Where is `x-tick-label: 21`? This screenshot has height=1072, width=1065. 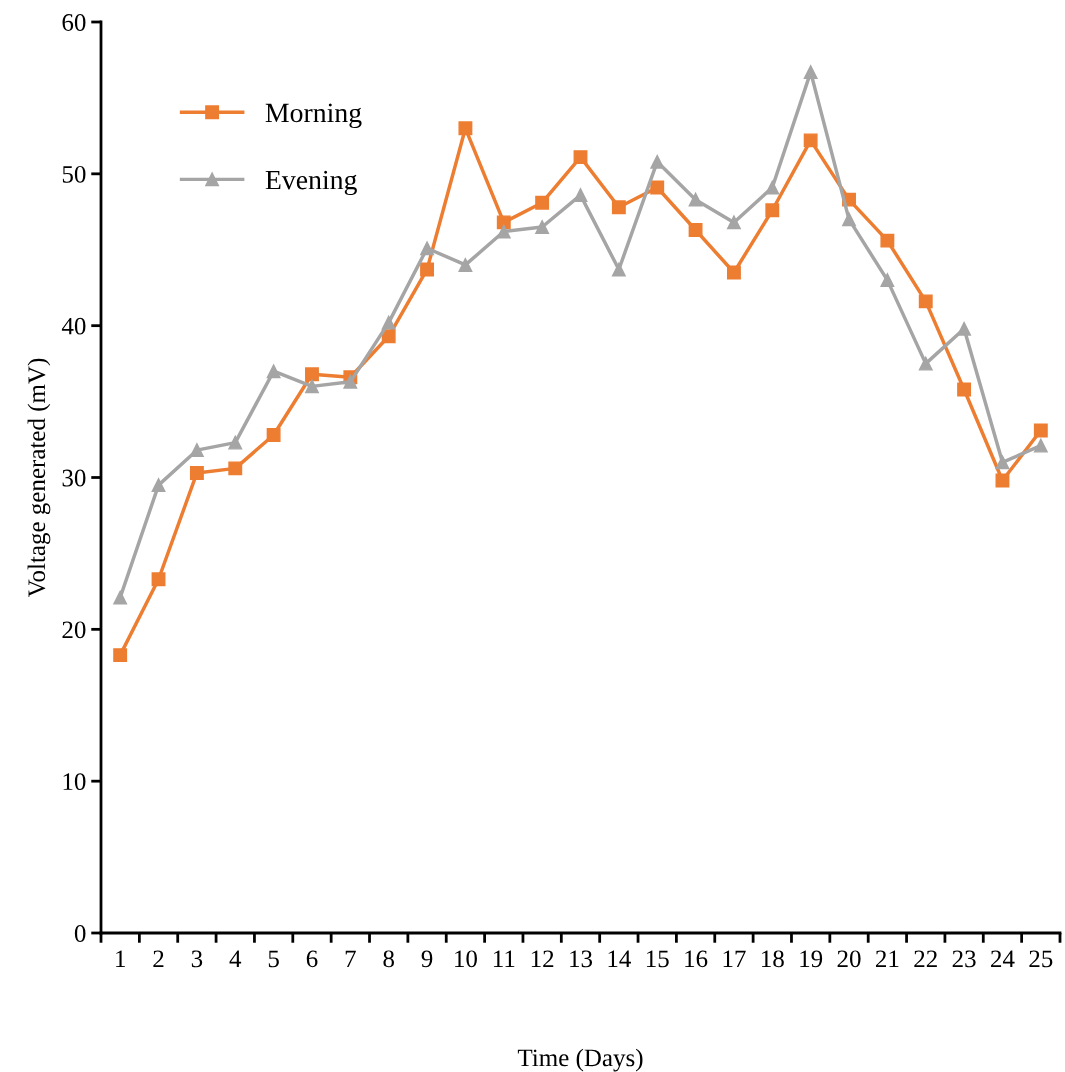
x-tick-label: 21 is located at coordinates (887, 959).